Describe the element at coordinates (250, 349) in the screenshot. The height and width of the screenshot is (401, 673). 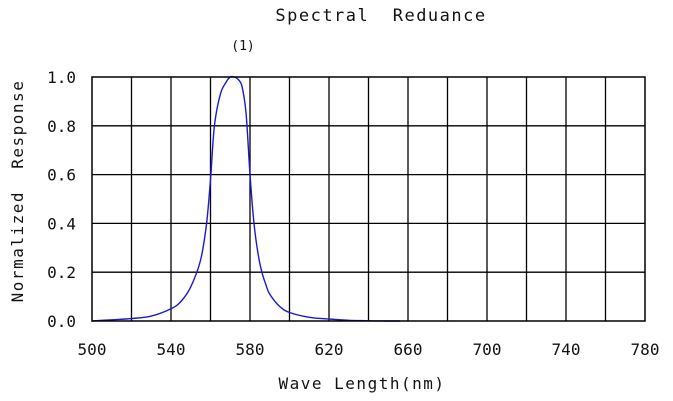
I see `x-tick-label: 580` at that location.